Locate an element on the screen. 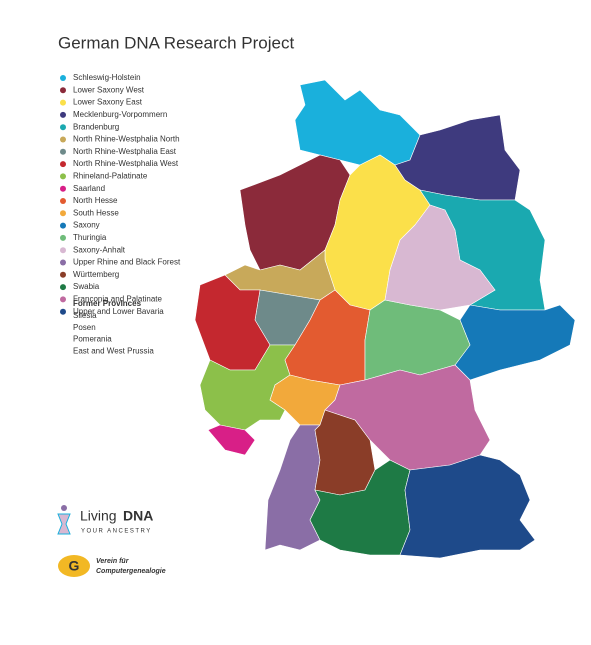 Image resolution: width=591 pixels, height=645 pixels. logo-tagline: YOUR ANCESTRY is located at coordinates (116, 532).